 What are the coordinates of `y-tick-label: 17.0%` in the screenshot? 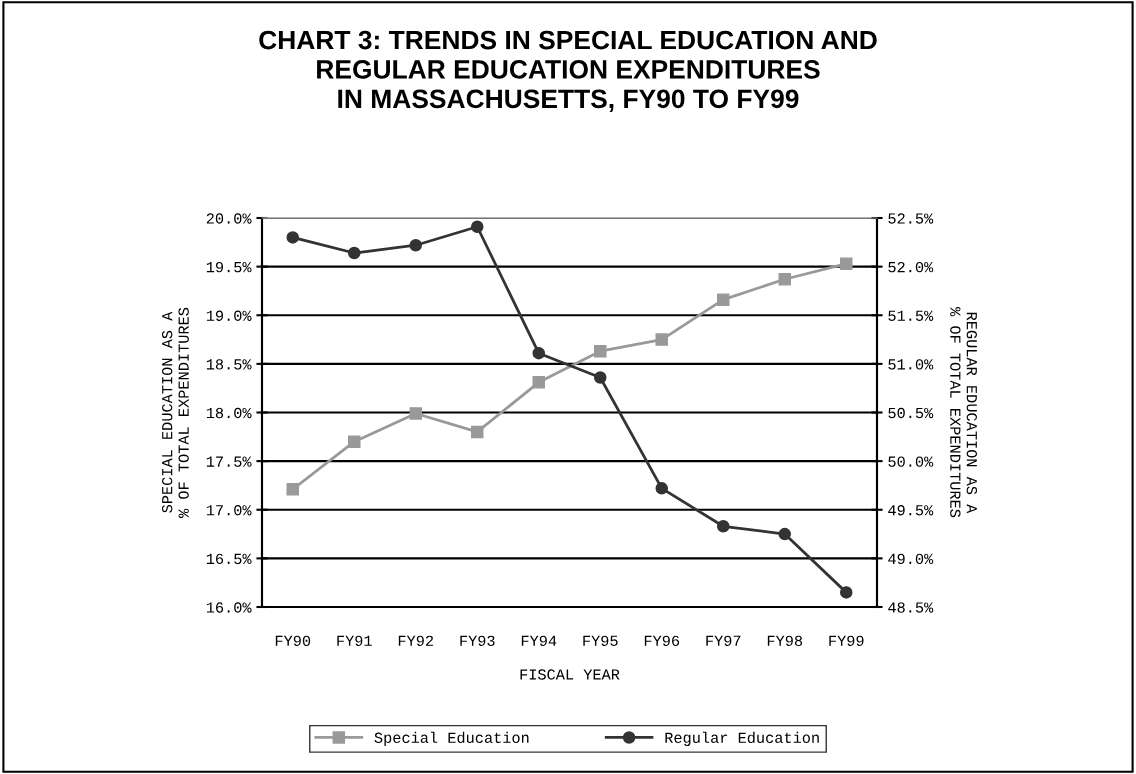 It's located at (229, 510).